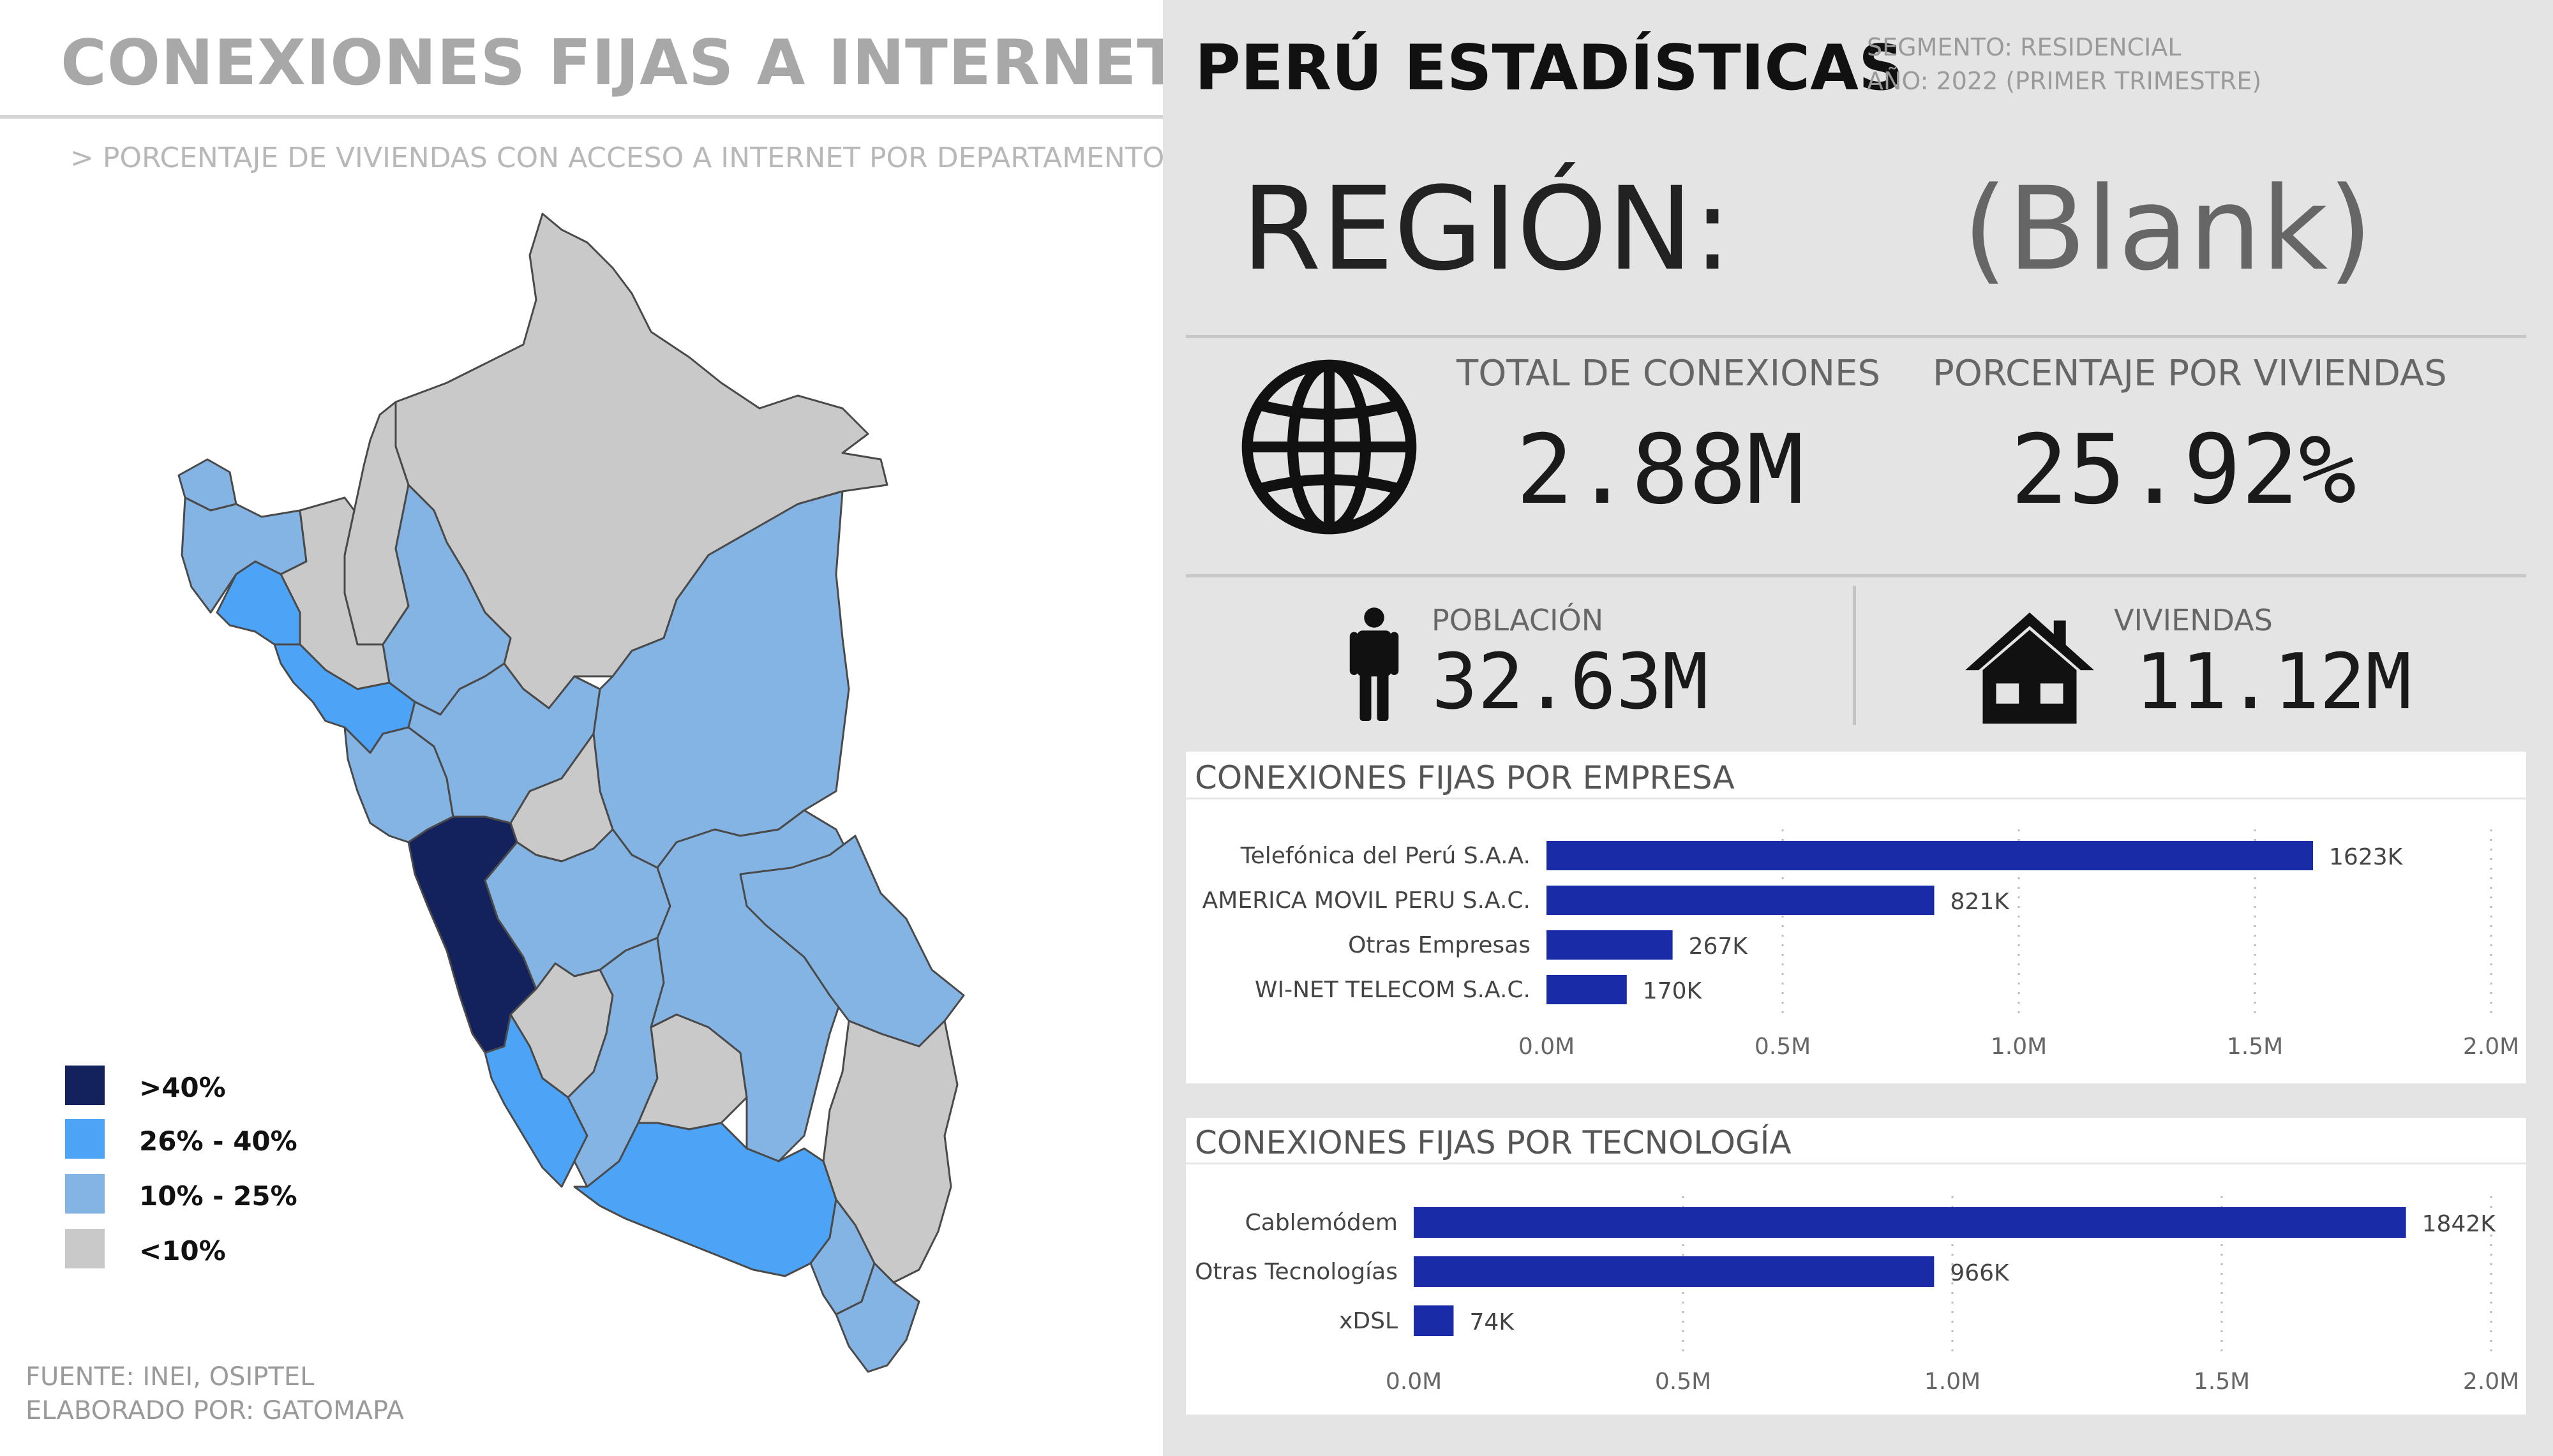 Image resolution: width=2553 pixels, height=1456 pixels. I want to click on legend-label-under-10: <10%, so click(182, 1251).